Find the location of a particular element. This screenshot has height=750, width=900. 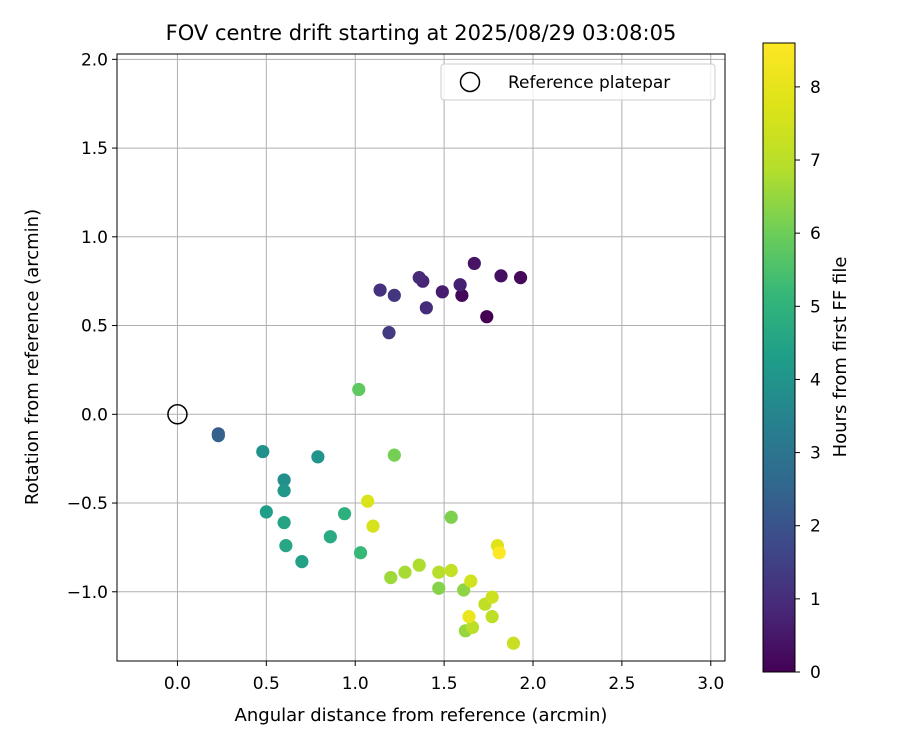

y-axis-label: Rotation from reference (arcmin) is located at coordinates (32, 357).